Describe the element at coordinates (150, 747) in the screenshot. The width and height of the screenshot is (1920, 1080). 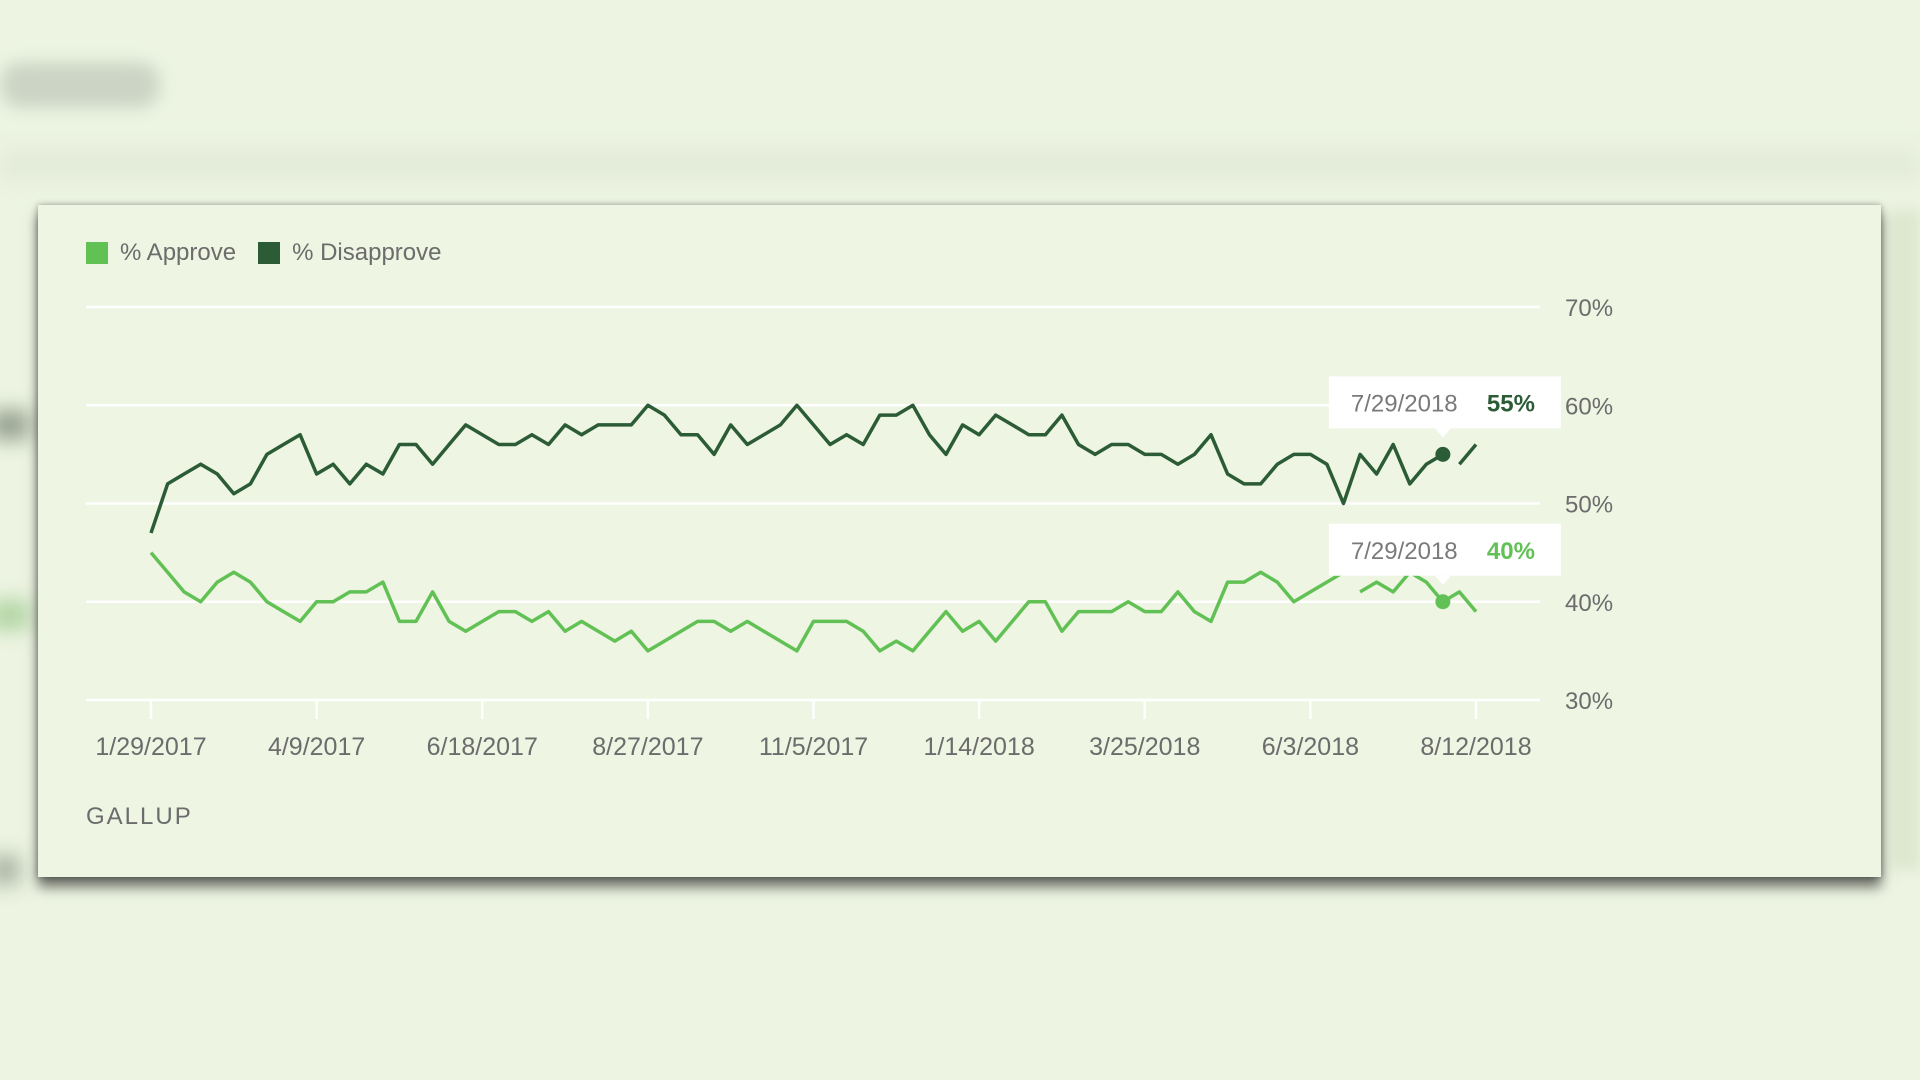
I see `x-tick-label: 1/29/2017` at that location.